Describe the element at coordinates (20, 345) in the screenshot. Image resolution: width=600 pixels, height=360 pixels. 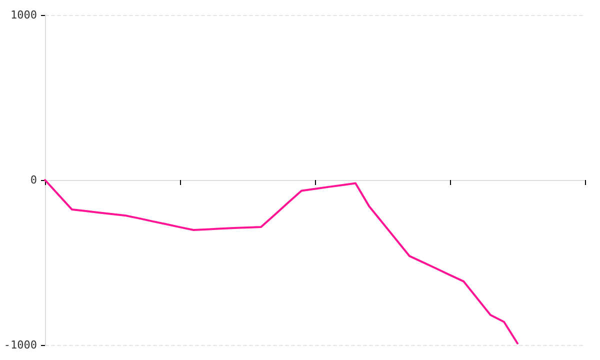
I see `y-tick-label: -1000` at that location.